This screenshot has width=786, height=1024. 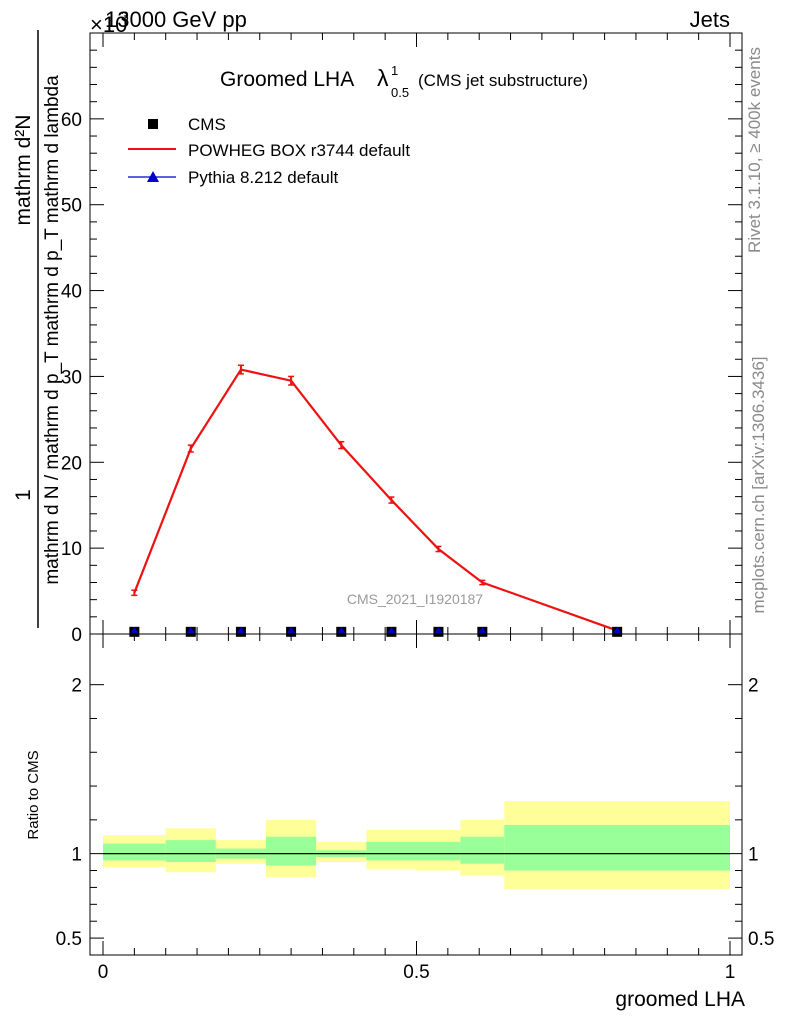 I want to click on x-axis-label: groomed LHA, so click(x=680, y=999).